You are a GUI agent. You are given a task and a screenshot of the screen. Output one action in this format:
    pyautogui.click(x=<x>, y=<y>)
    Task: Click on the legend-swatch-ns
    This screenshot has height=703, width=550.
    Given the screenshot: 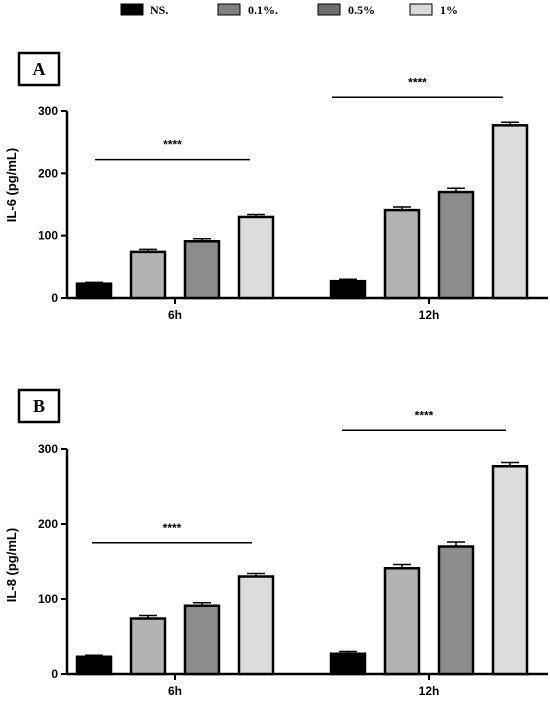 What is the action you would take?
    pyautogui.click(x=132, y=9)
    